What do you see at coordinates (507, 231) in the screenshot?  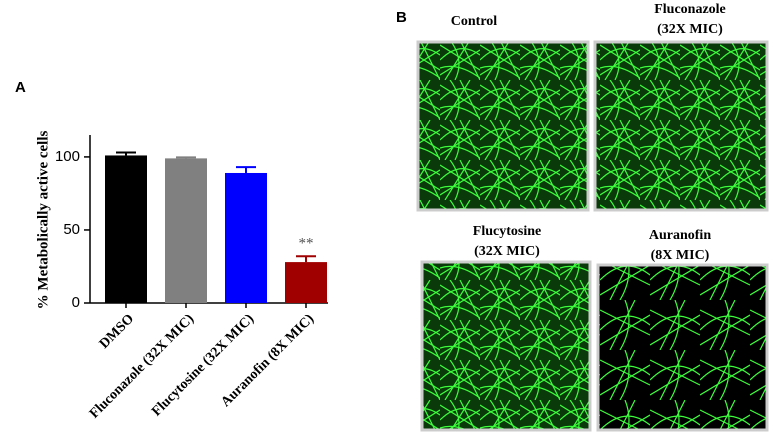 I see `image-label: Flucytosine` at bounding box center [507, 231].